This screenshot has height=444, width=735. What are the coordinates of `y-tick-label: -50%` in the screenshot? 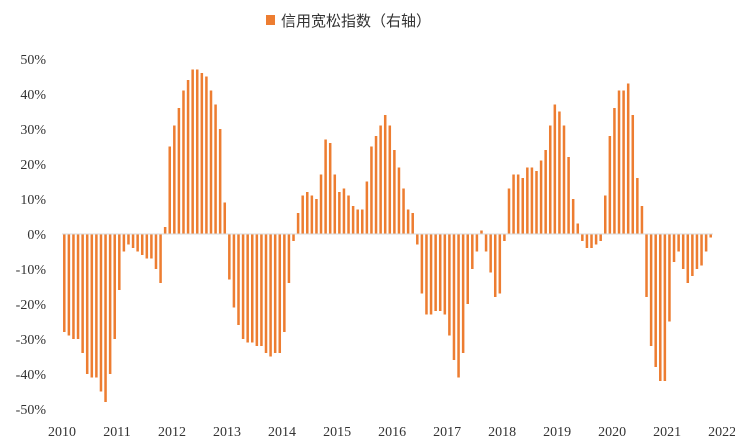 It's located at (31, 410).